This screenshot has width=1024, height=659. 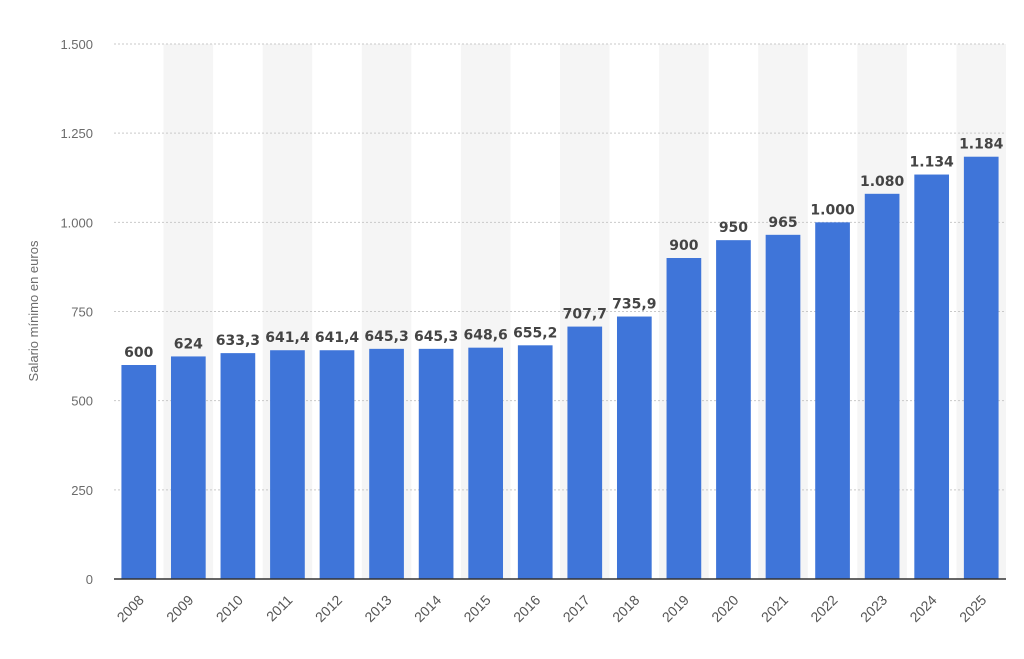 I want to click on y-tick-label: 250, so click(x=82, y=490).